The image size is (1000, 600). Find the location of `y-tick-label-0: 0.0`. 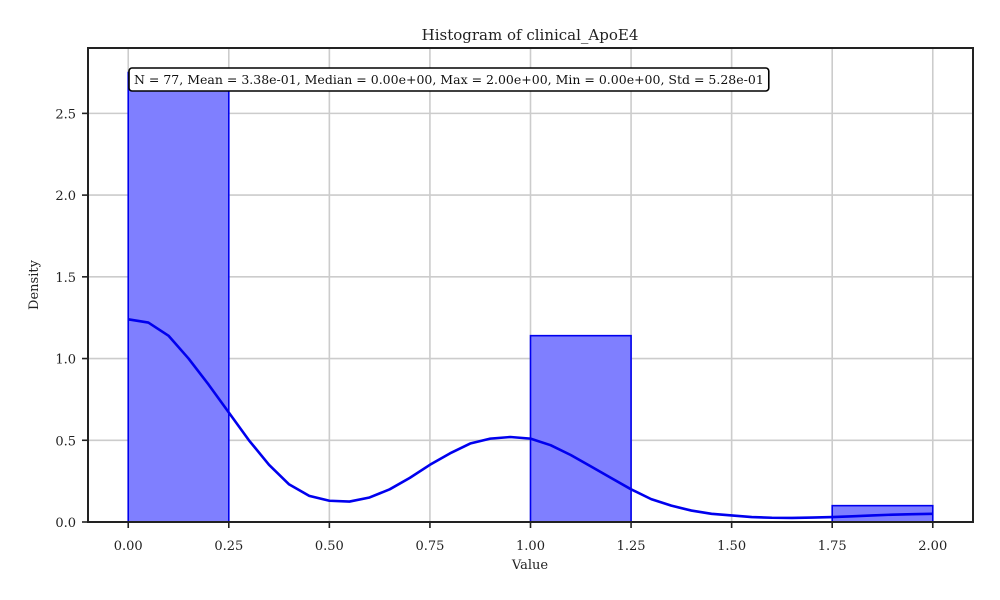

y-tick-label-0: 0.0 is located at coordinates (65, 523).